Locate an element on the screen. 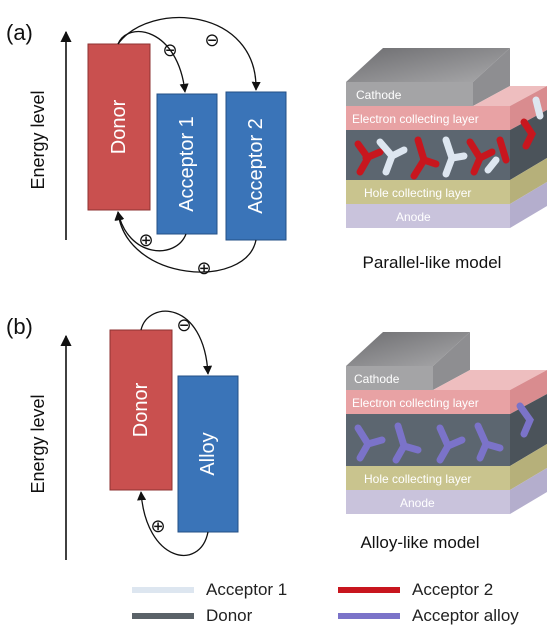 The image size is (557, 629). legend-item-donor: Donor is located at coordinates (192, 616).